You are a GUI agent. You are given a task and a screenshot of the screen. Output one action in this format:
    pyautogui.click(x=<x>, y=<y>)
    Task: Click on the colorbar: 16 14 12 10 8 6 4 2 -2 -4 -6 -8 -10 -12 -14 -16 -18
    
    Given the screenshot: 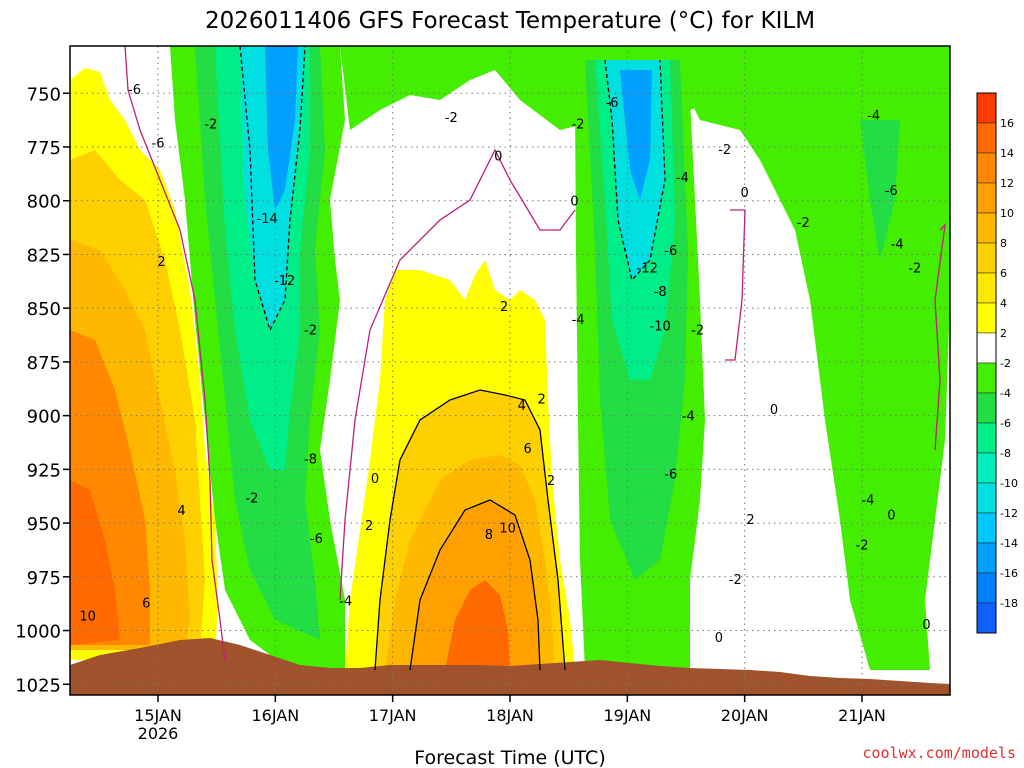 What is the action you would take?
    pyautogui.click(x=997, y=363)
    